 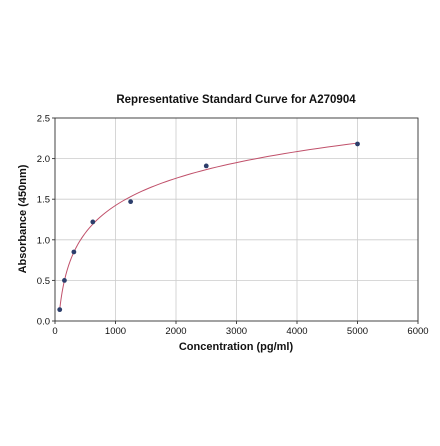 I want to click on x-tick-label: 5000, so click(x=357, y=331).